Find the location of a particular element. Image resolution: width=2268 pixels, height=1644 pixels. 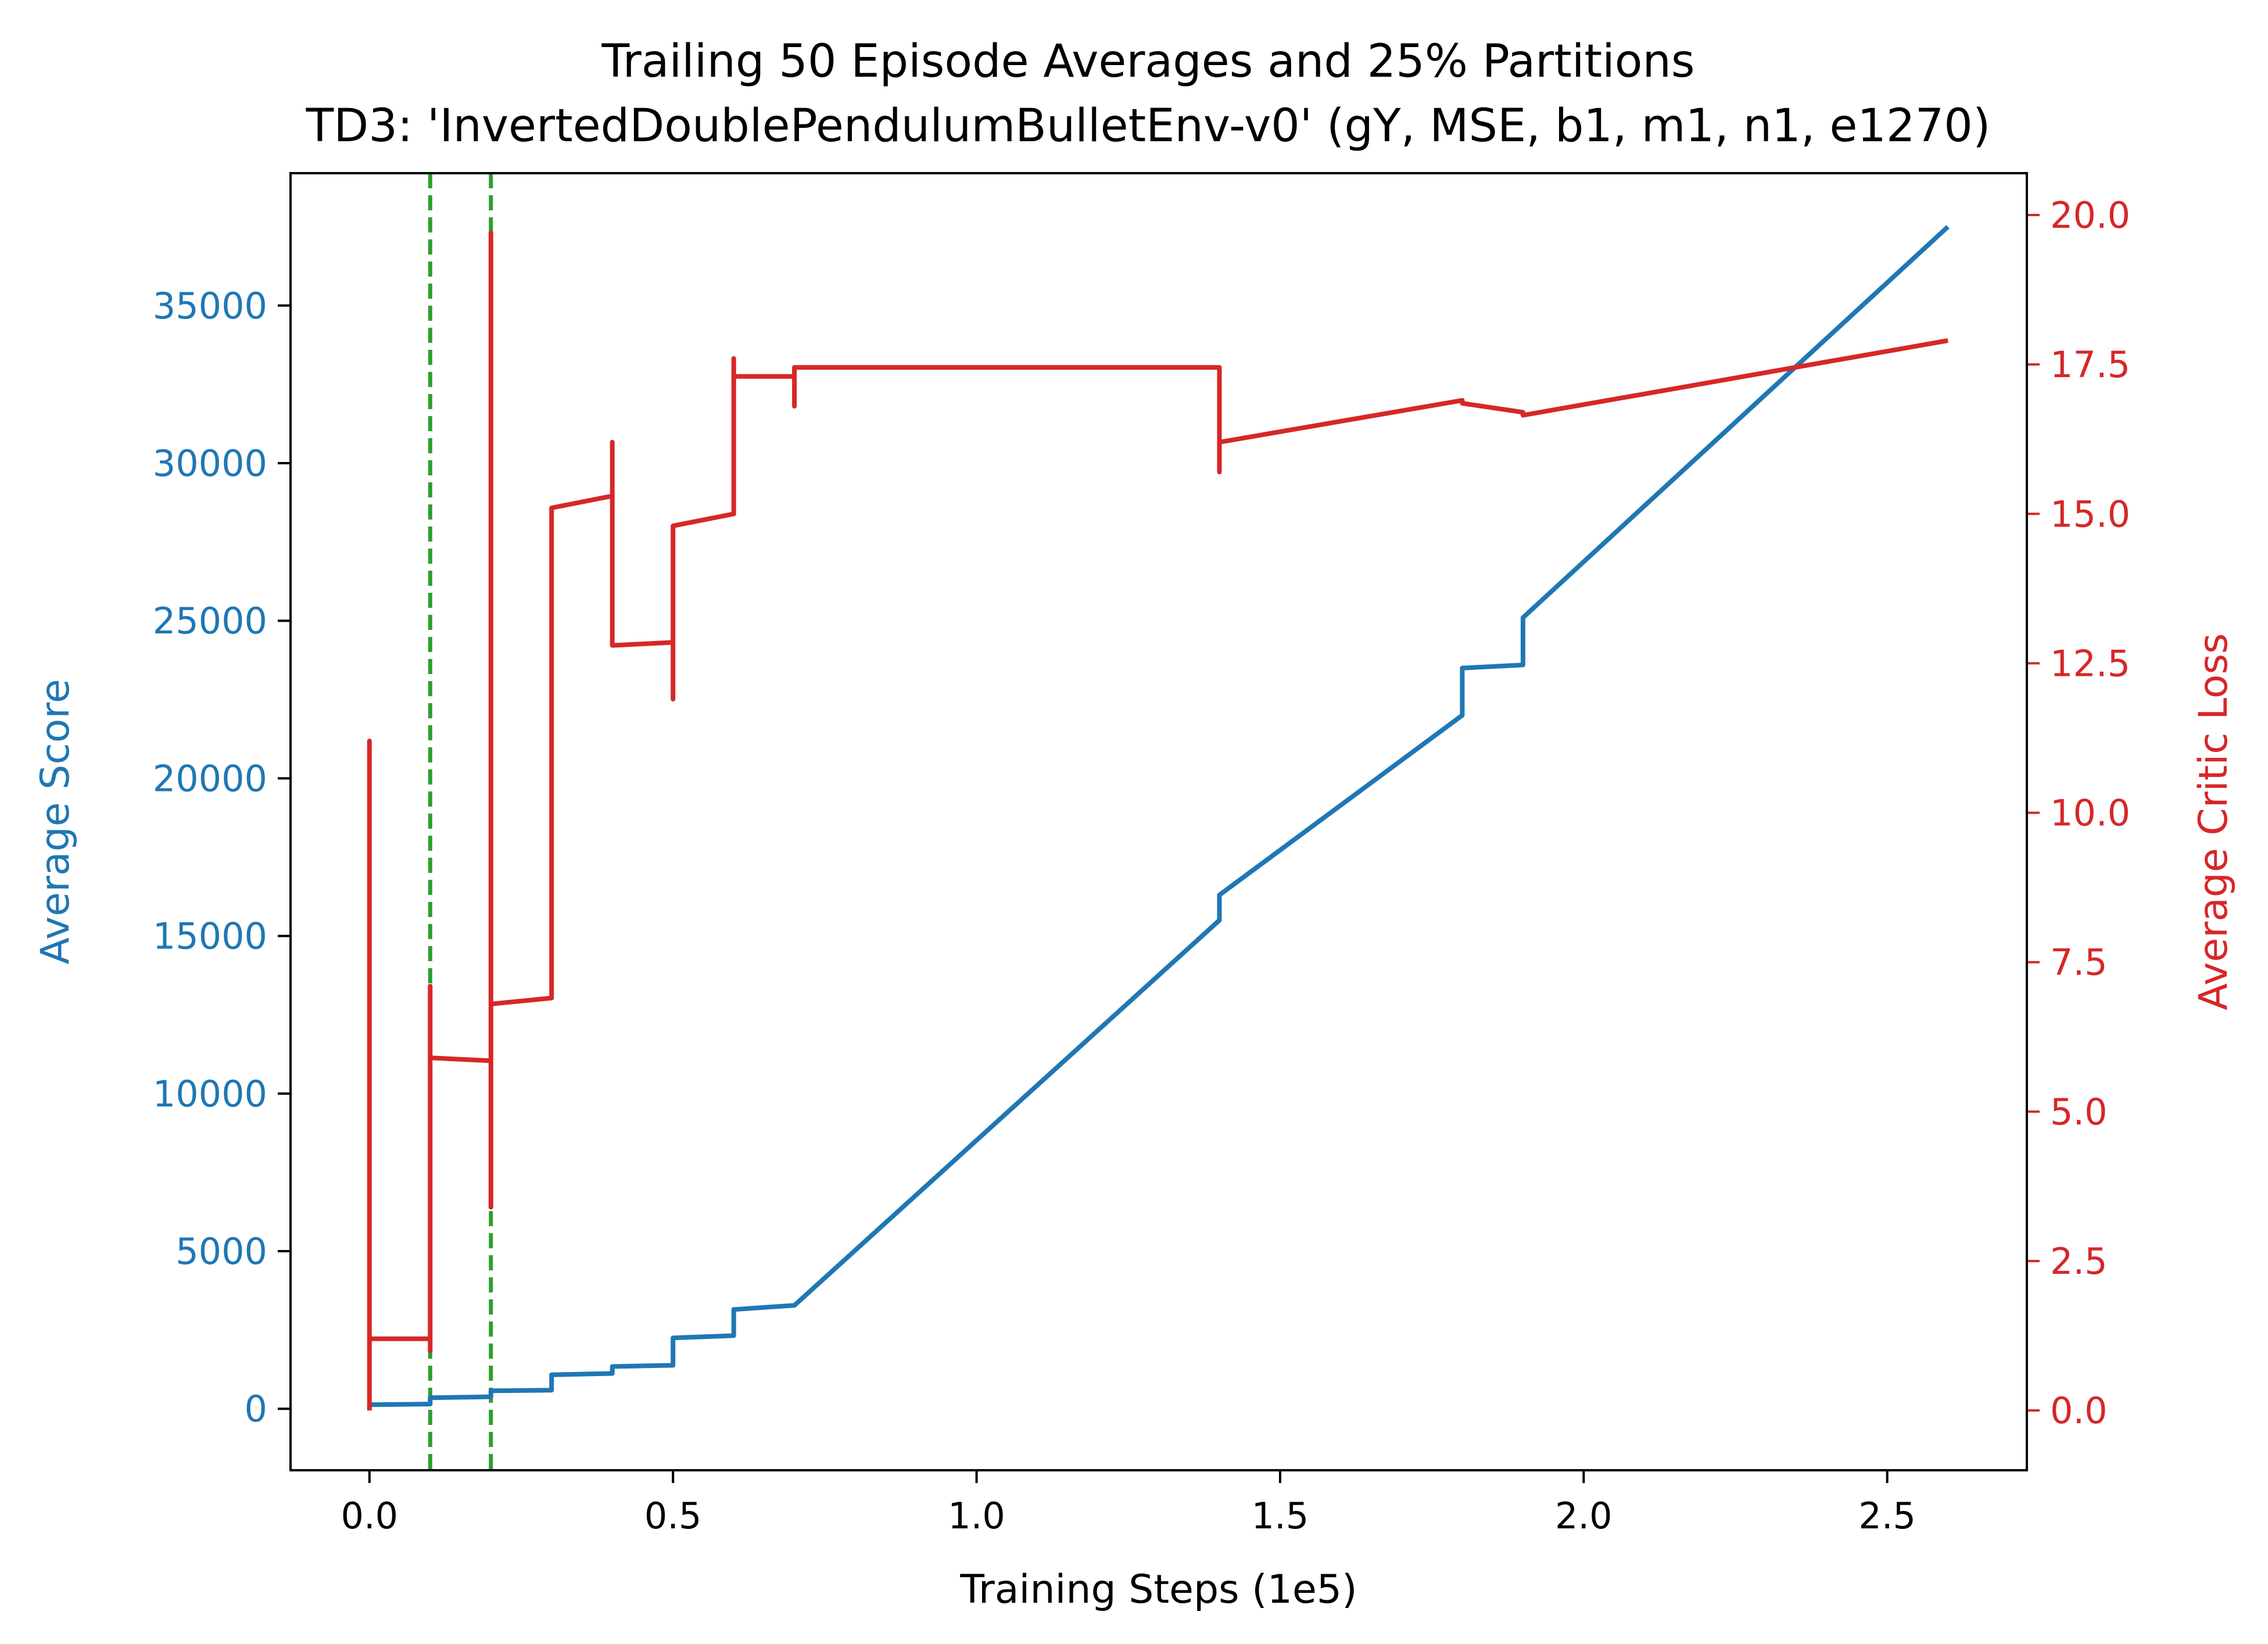

right-y-tick-label: 20.0 is located at coordinates (2090, 215).